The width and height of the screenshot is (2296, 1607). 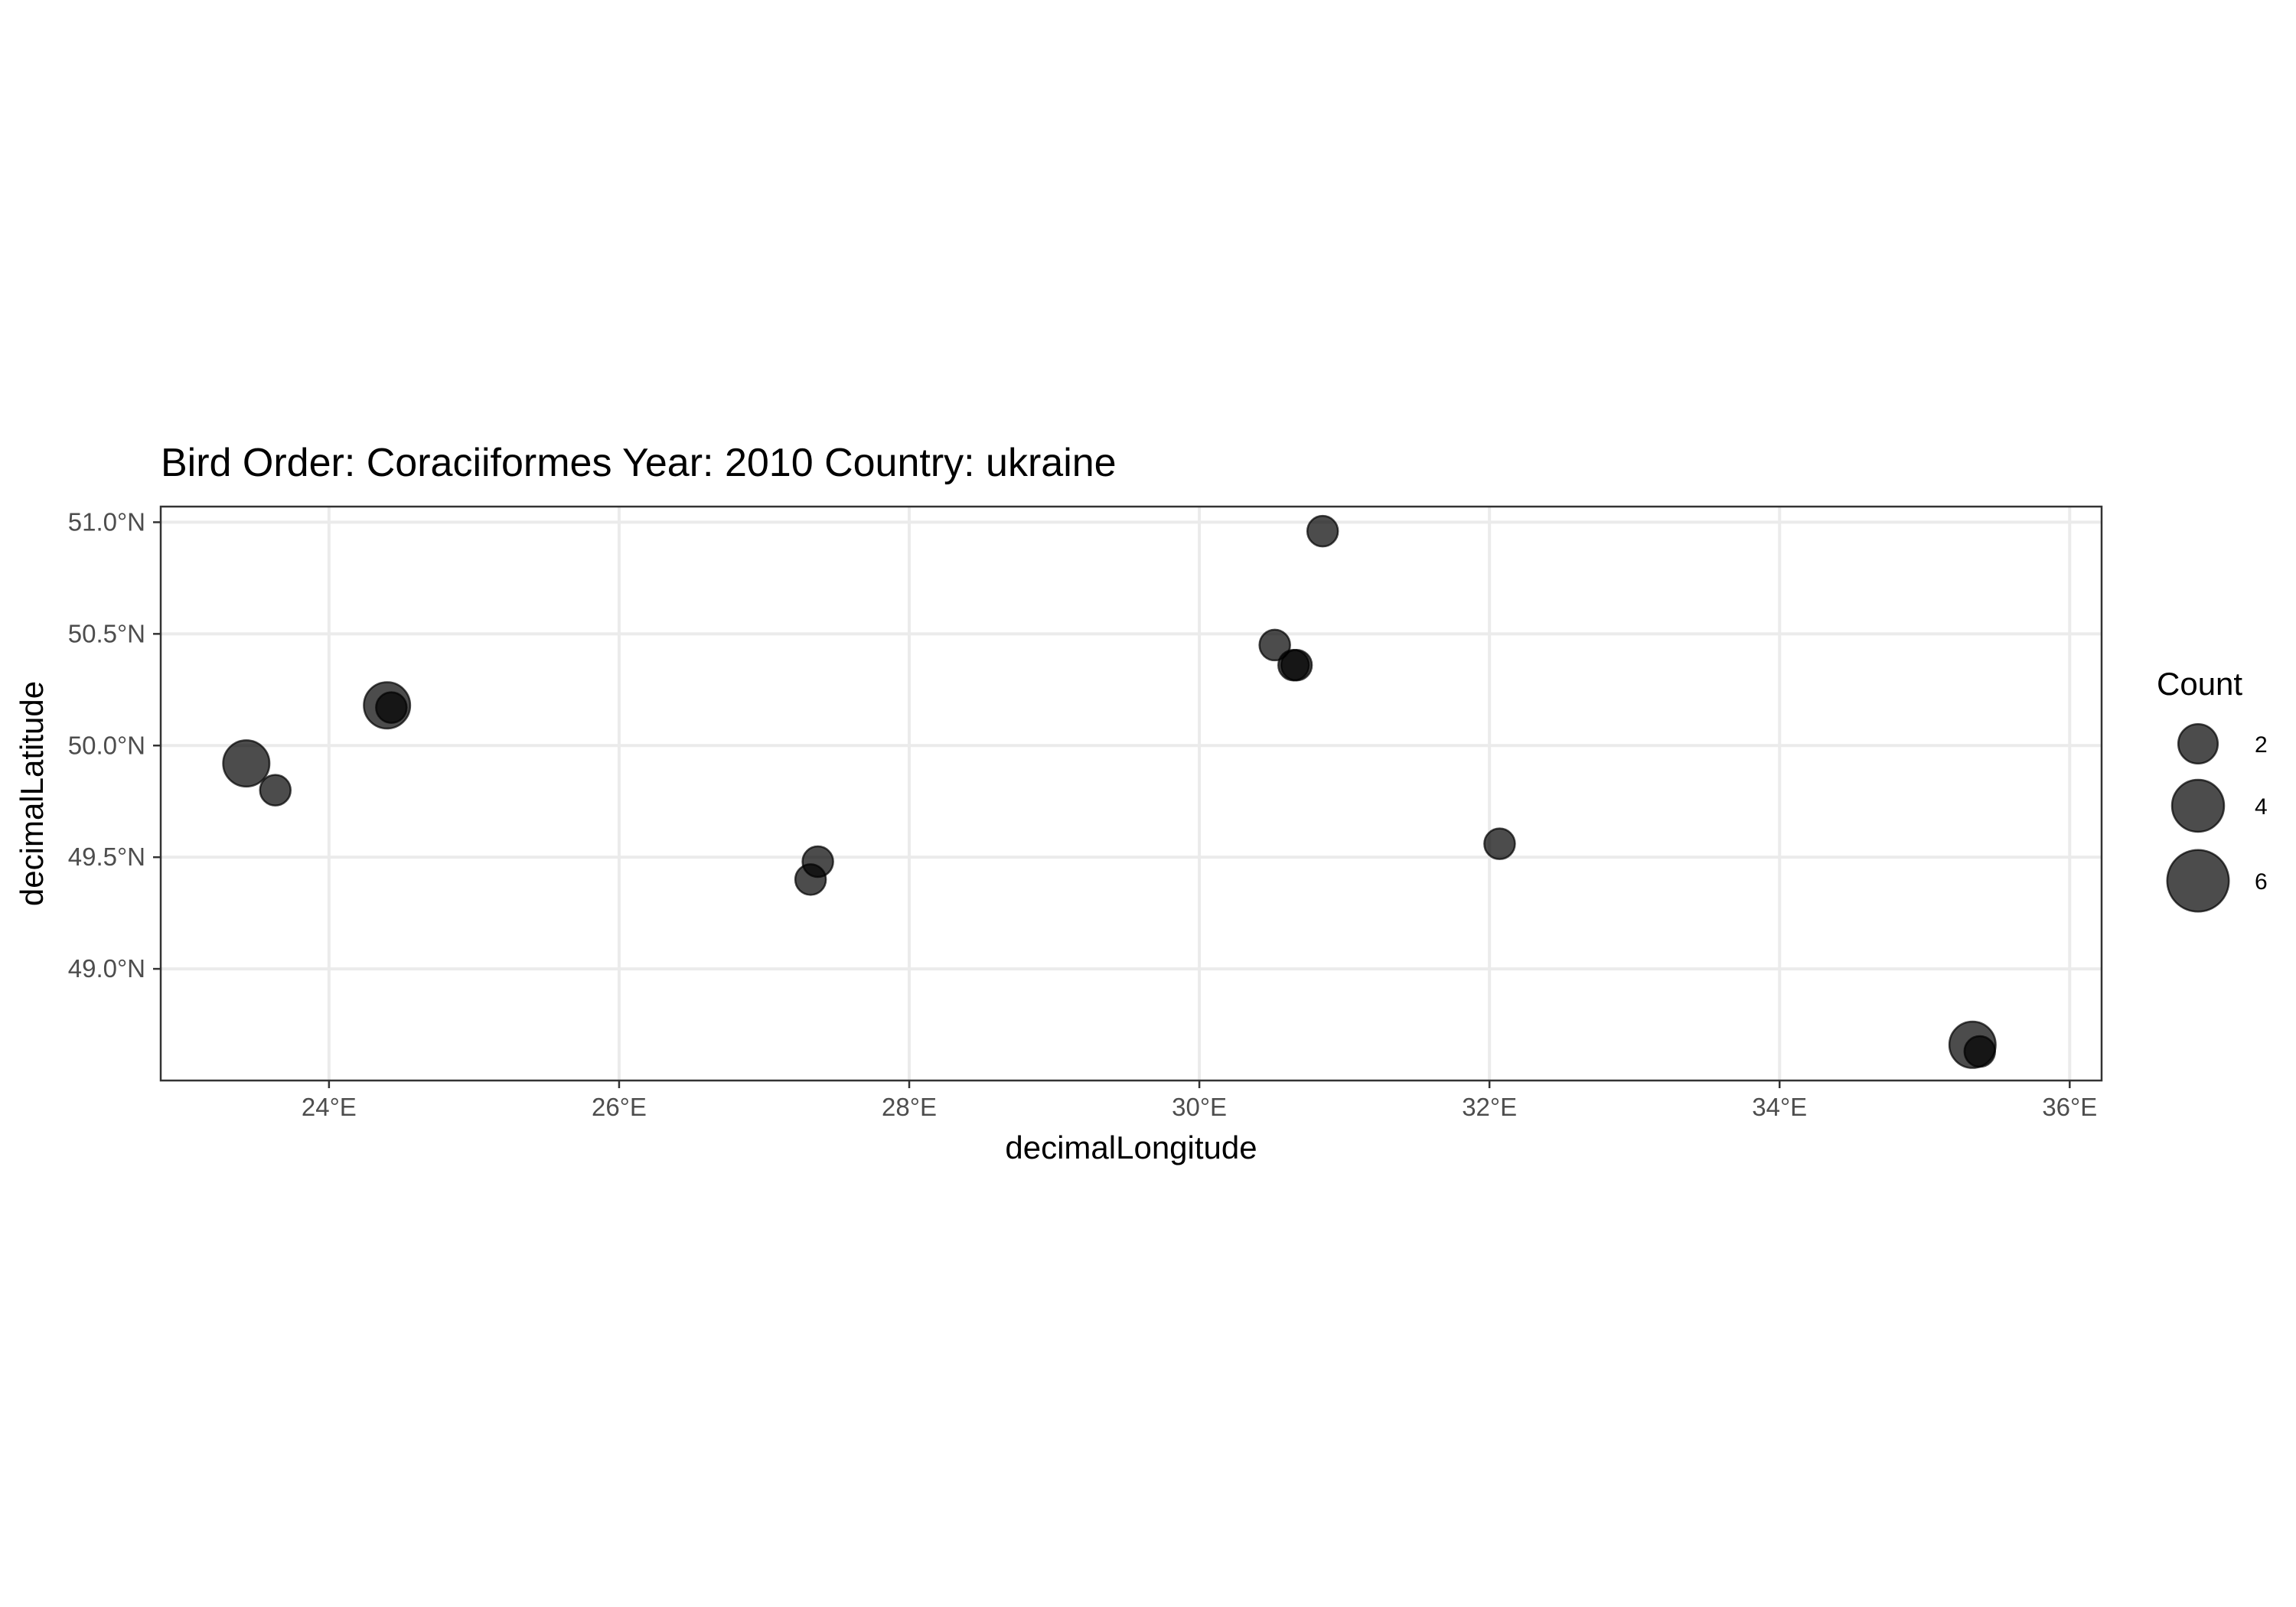 I want to click on x-tick-label: 26°E, so click(x=619, y=1107).